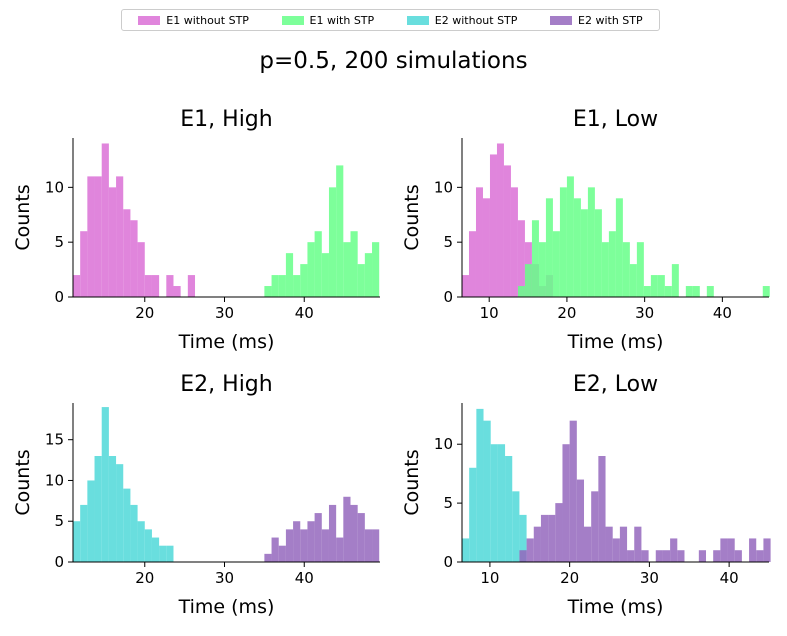 The image size is (787, 636). Describe the element at coordinates (393, 61) in the screenshot. I see `figure-title: p=0.5, 200 simulations` at that location.